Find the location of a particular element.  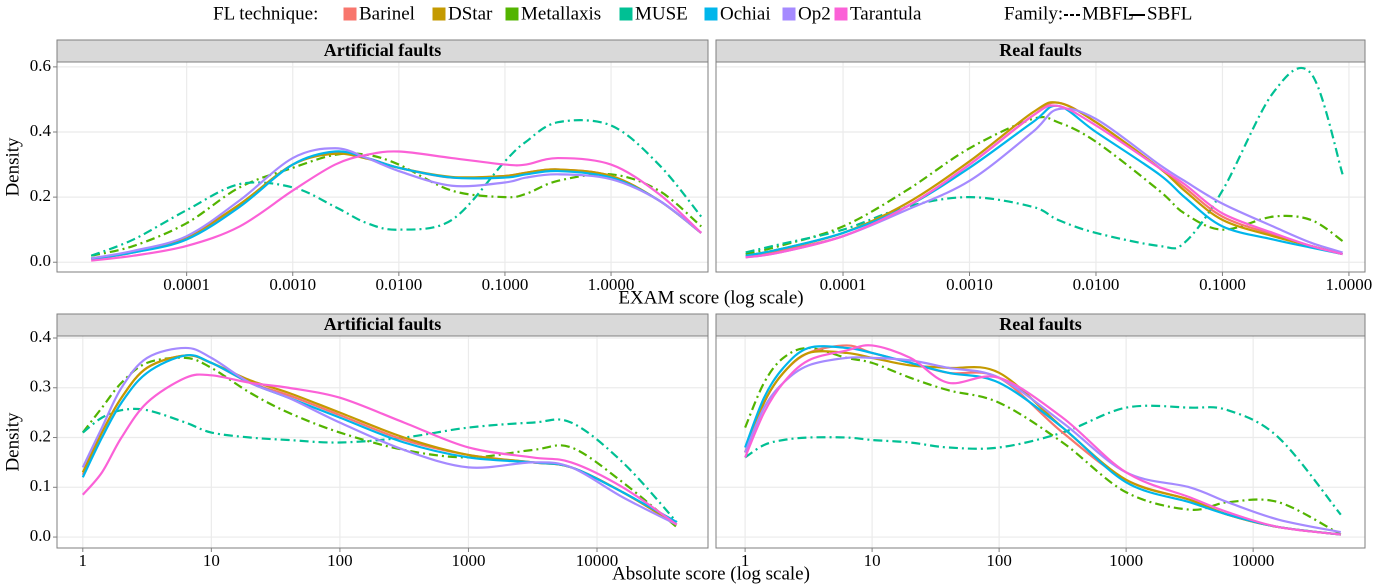

legend-label: Tarantula is located at coordinates (886, 13).